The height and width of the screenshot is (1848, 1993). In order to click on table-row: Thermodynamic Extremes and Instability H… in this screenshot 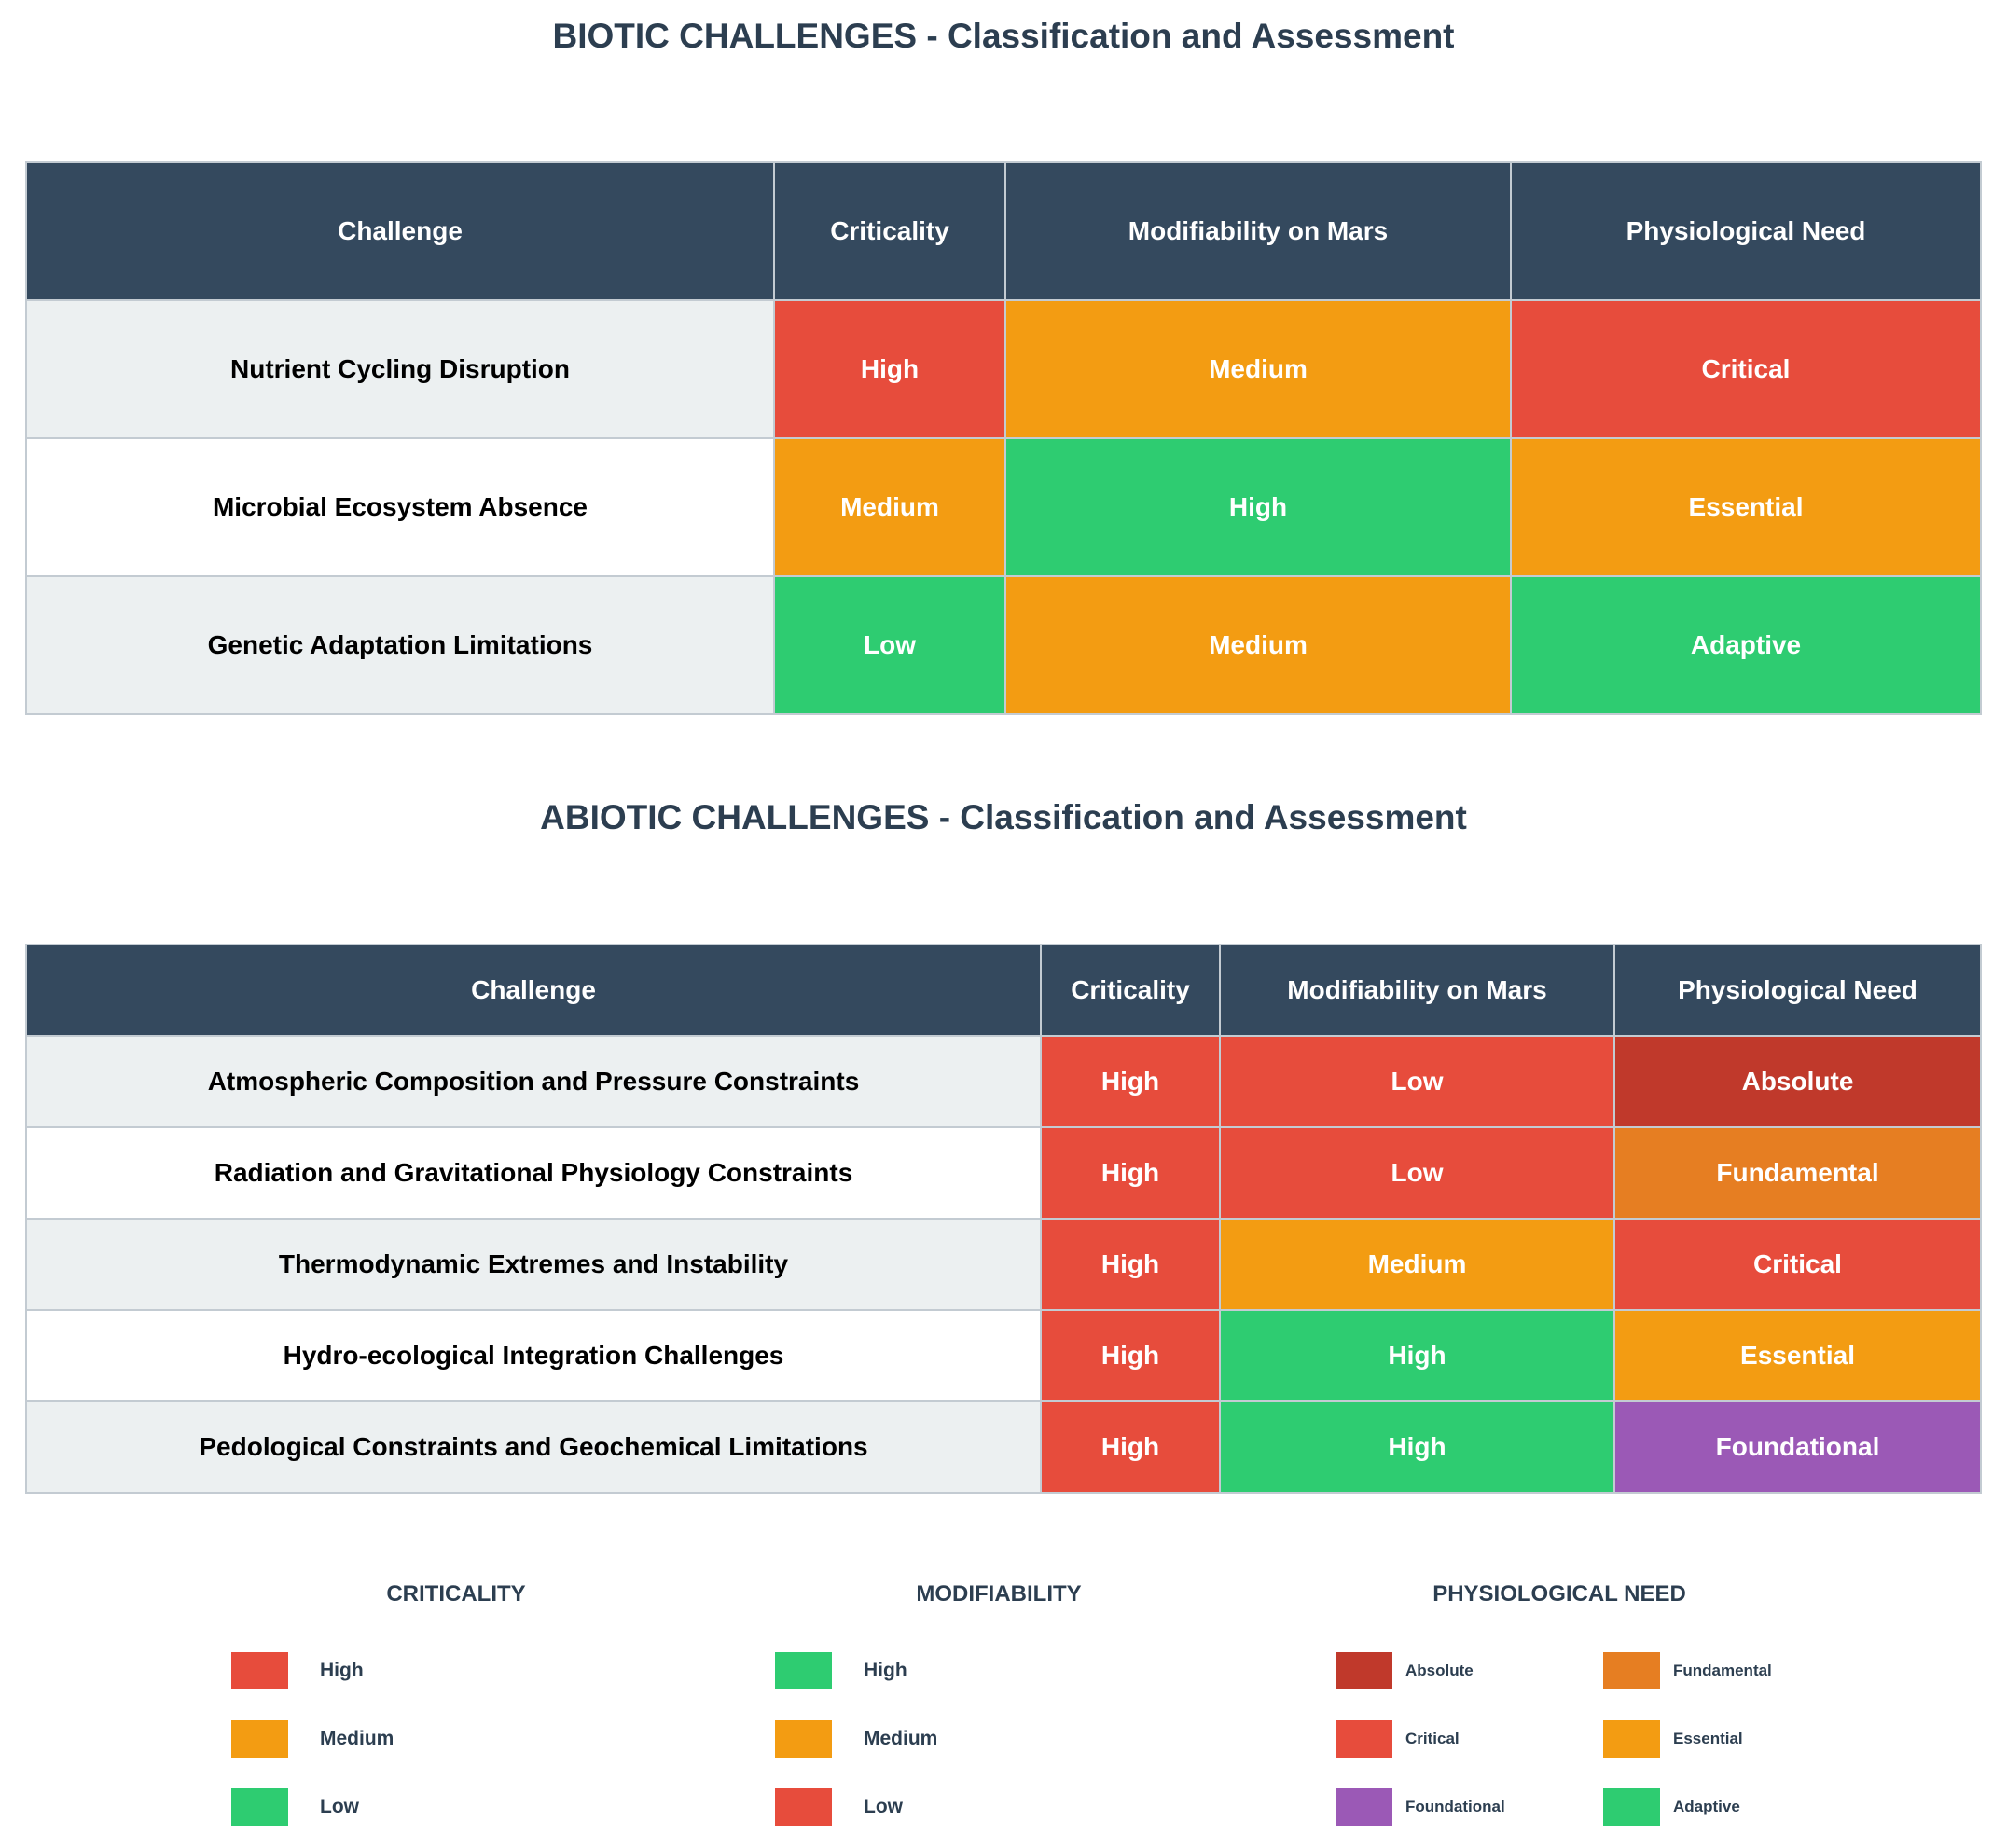, I will do `click(1004, 1264)`.